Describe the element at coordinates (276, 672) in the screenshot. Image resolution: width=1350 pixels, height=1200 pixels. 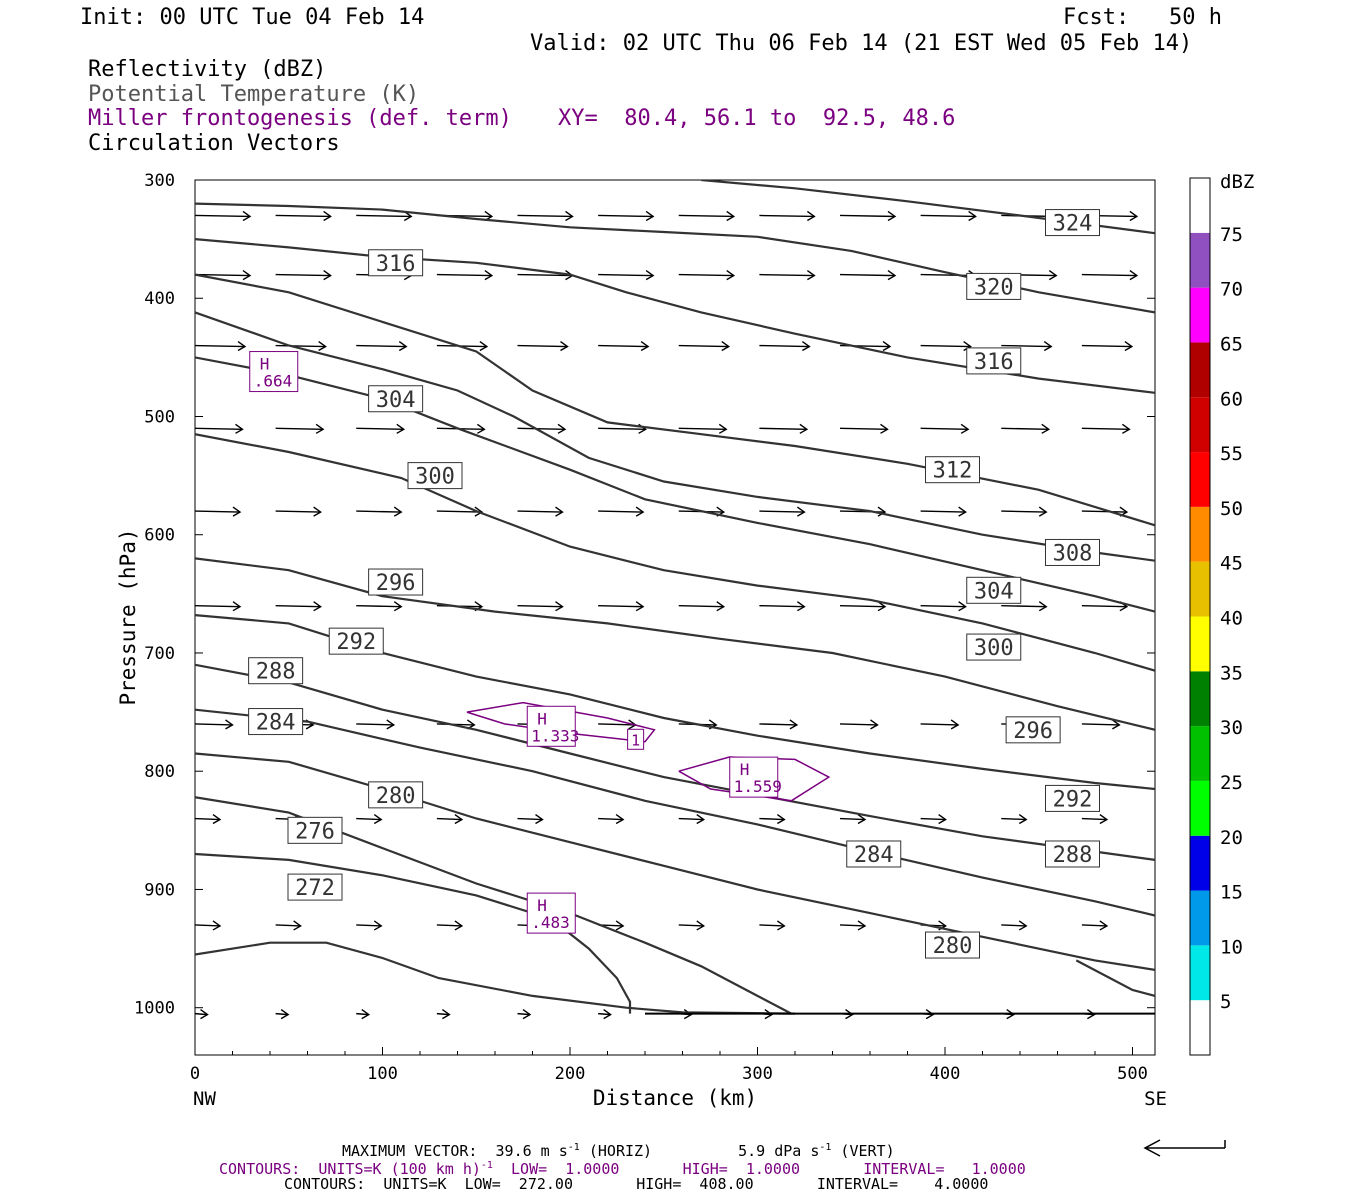
I see `theta-label-288: 288` at that location.